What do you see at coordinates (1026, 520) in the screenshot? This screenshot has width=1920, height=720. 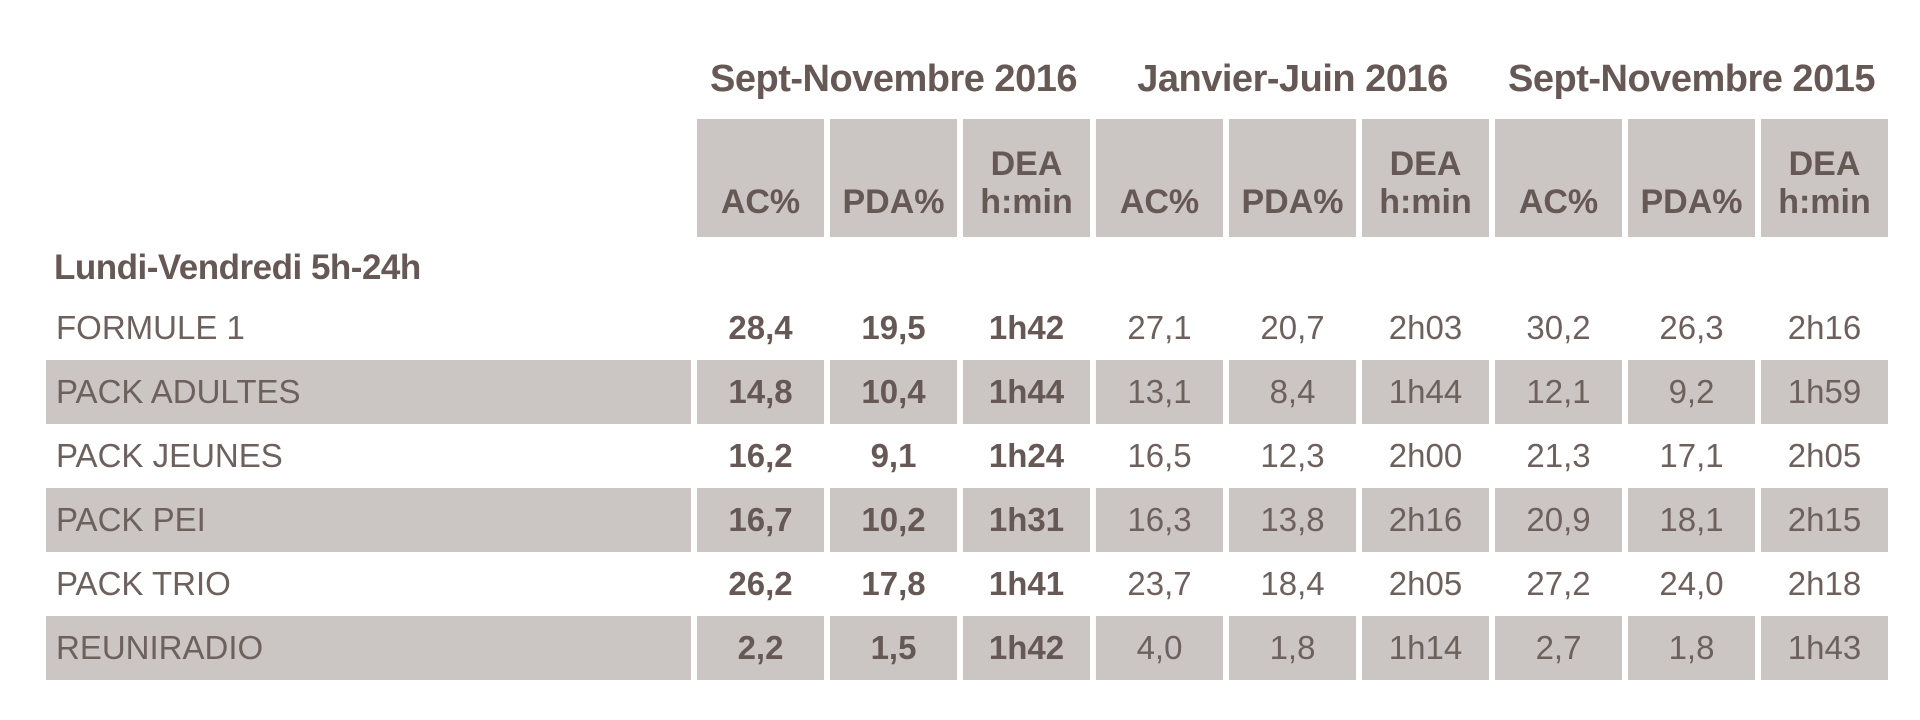 I see `data-cell: 1h31` at bounding box center [1026, 520].